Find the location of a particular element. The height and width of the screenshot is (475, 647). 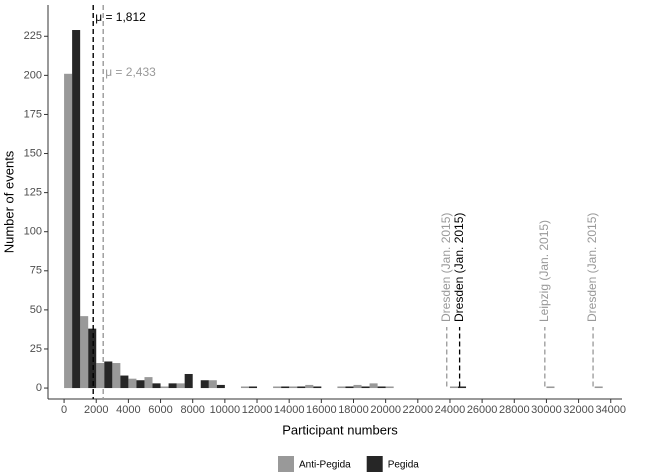

x-tick-label: 26000 is located at coordinates (482, 410).